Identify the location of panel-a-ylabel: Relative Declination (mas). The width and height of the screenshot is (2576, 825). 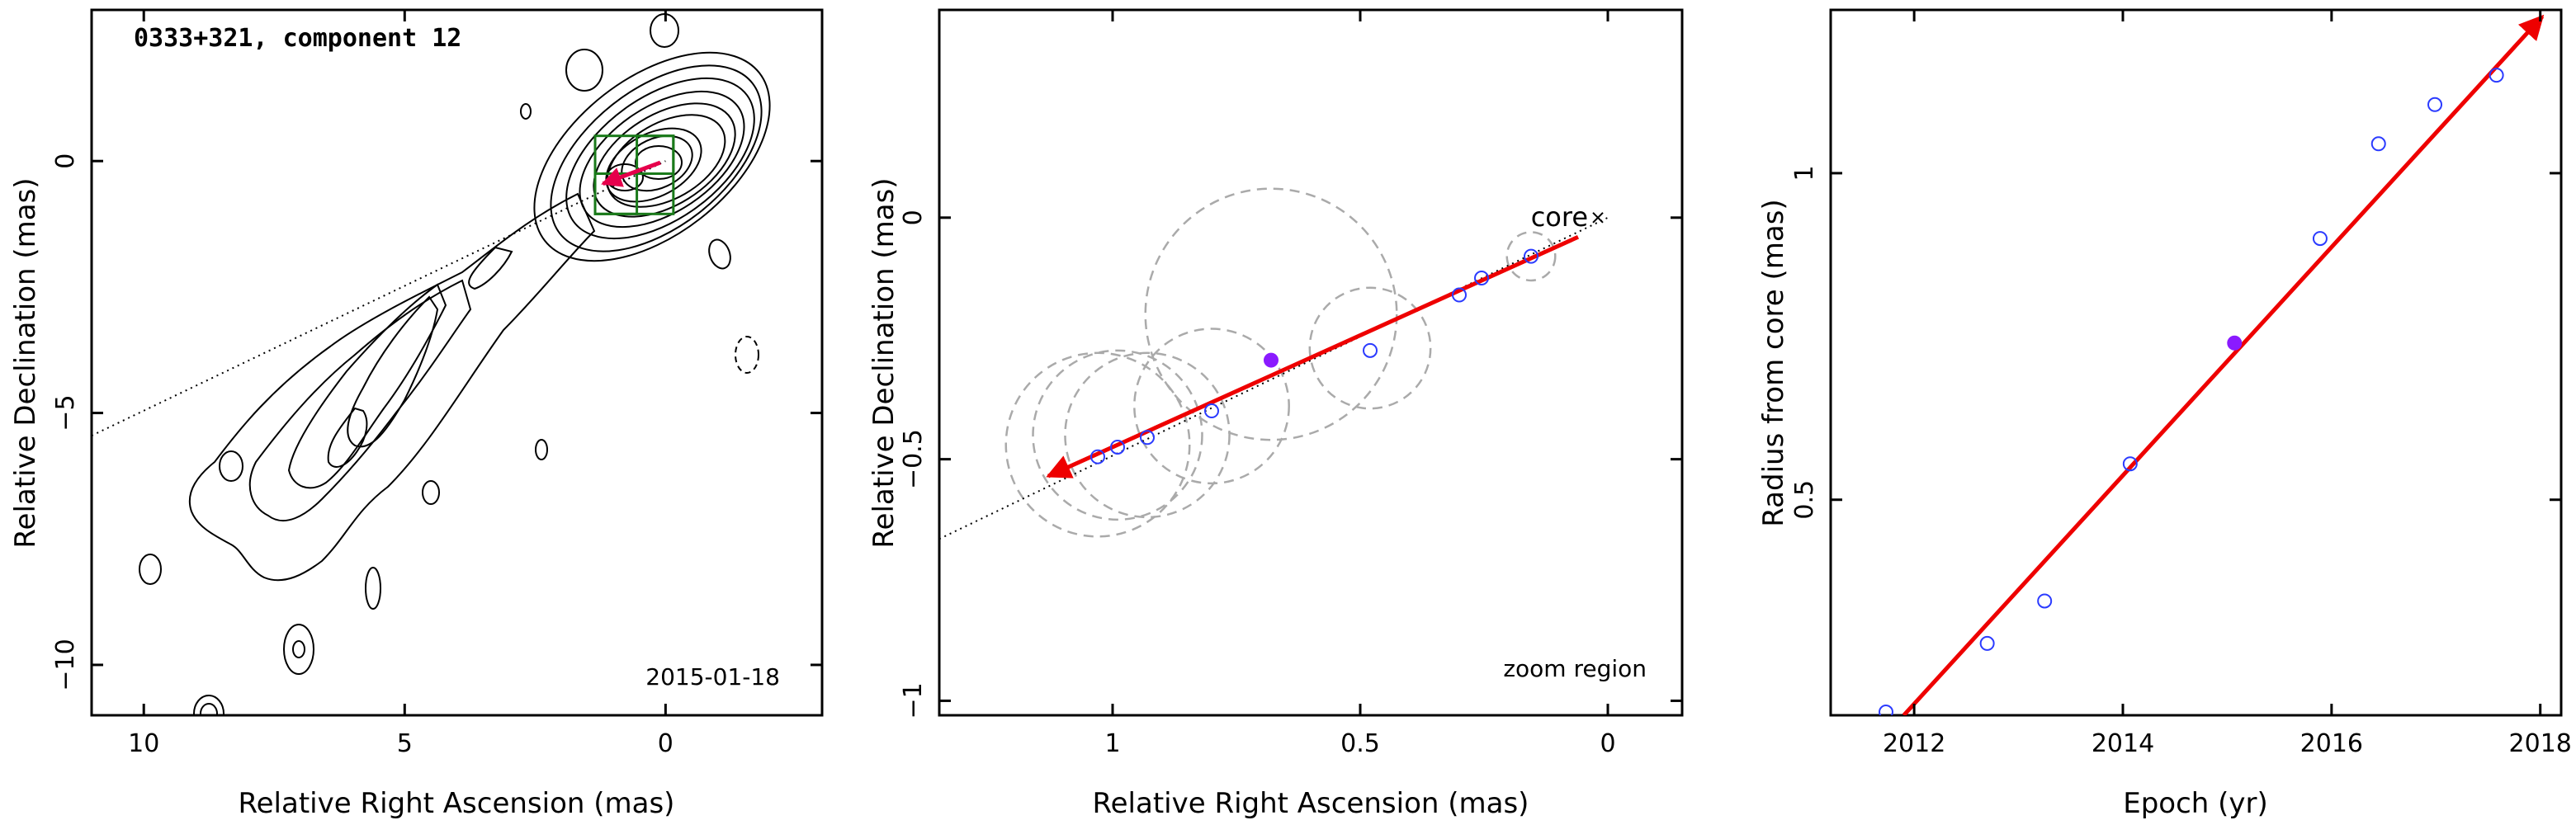
(25, 362).